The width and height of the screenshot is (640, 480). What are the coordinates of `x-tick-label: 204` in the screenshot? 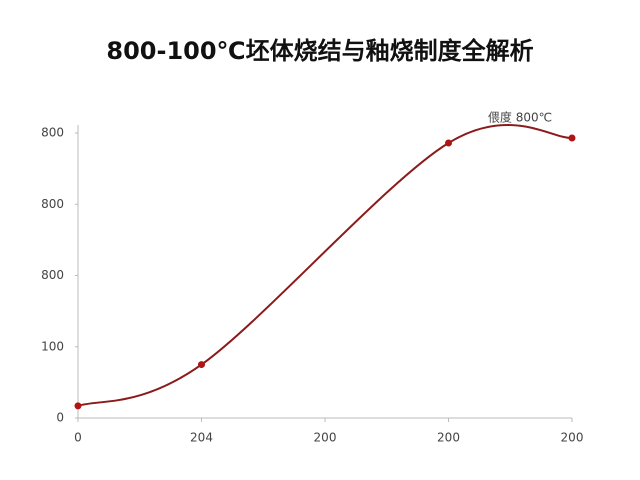 It's located at (201, 438).